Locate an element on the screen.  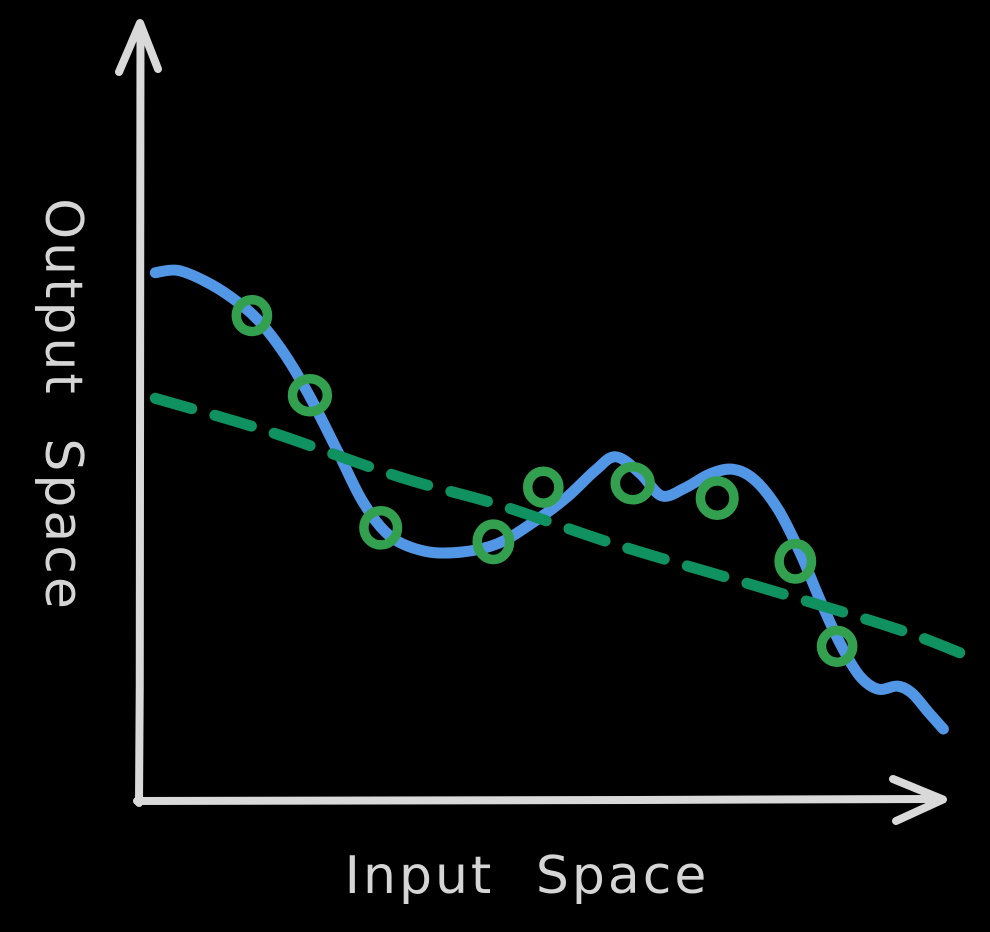
x-axis-arrow-icon is located at coordinates (918, 800).